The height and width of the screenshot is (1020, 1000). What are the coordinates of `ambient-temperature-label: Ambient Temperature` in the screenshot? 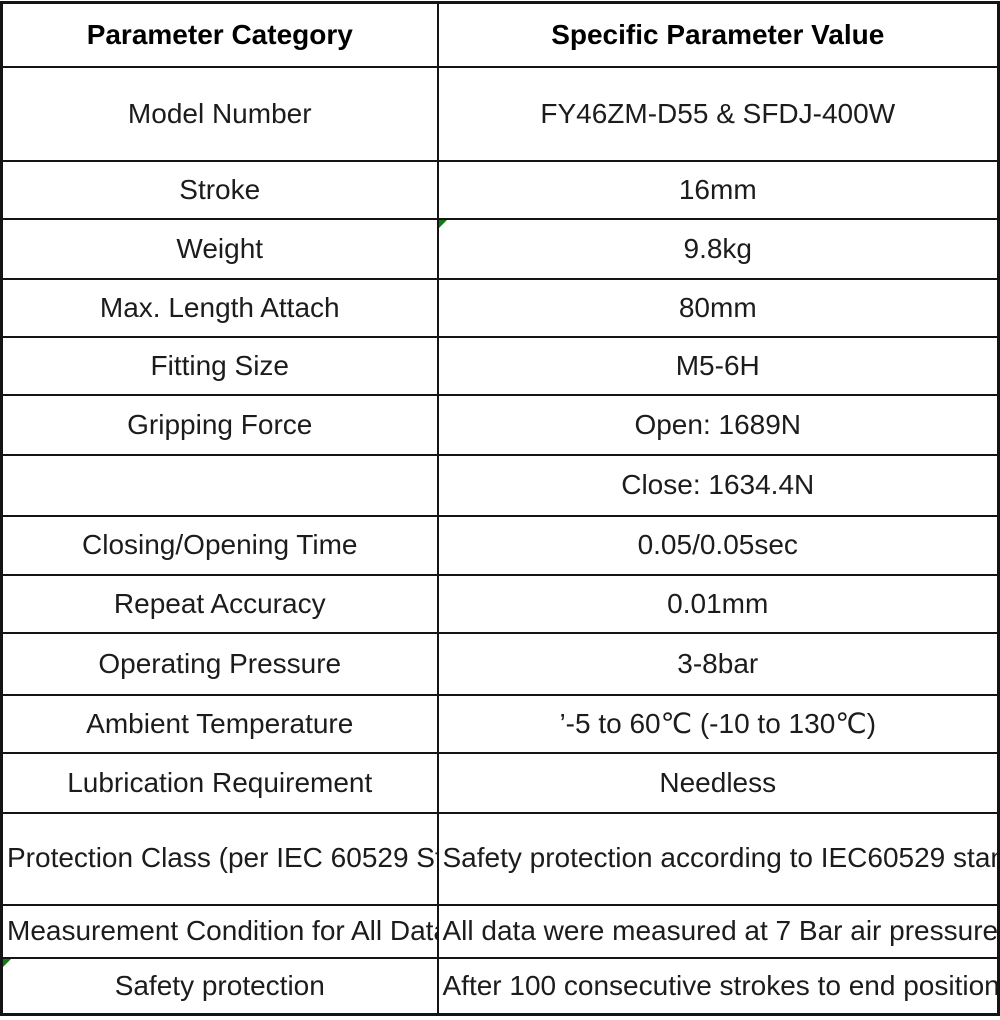 It's located at (219, 723).